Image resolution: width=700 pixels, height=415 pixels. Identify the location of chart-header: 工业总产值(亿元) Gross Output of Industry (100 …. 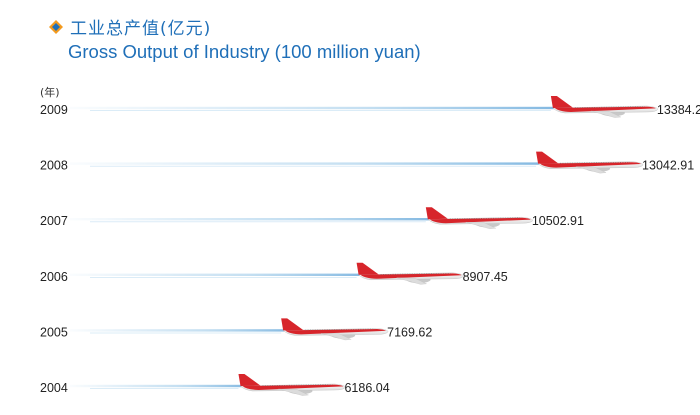
(234, 38).